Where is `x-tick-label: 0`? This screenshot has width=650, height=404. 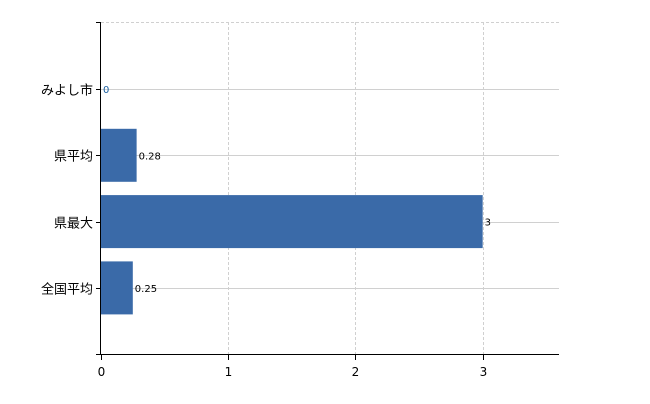
x-tick-label: 0 is located at coordinates (102, 372).